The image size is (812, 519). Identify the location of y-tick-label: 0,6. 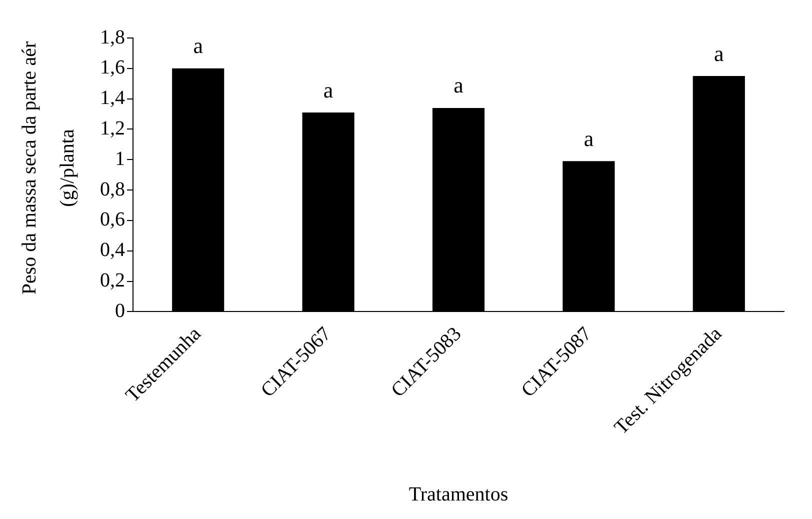
(112, 219).